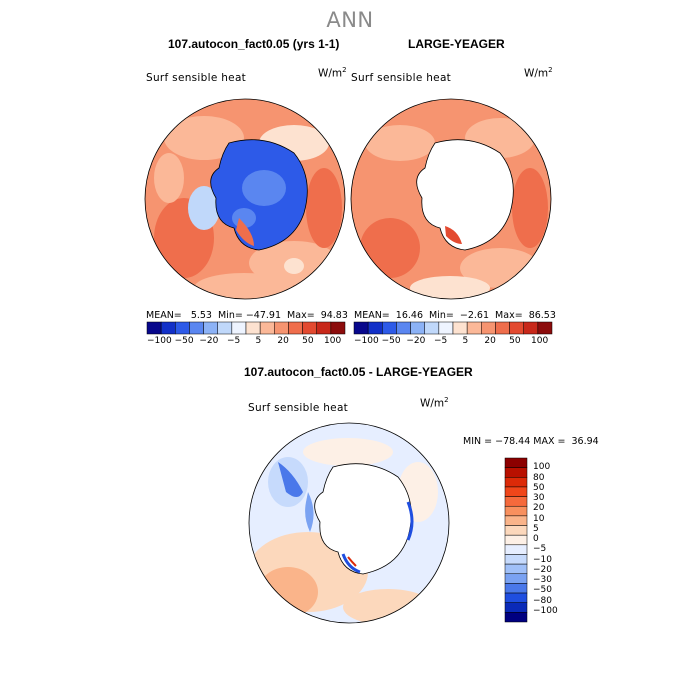  I want to click on diff-colorbar, so click(516, 540).